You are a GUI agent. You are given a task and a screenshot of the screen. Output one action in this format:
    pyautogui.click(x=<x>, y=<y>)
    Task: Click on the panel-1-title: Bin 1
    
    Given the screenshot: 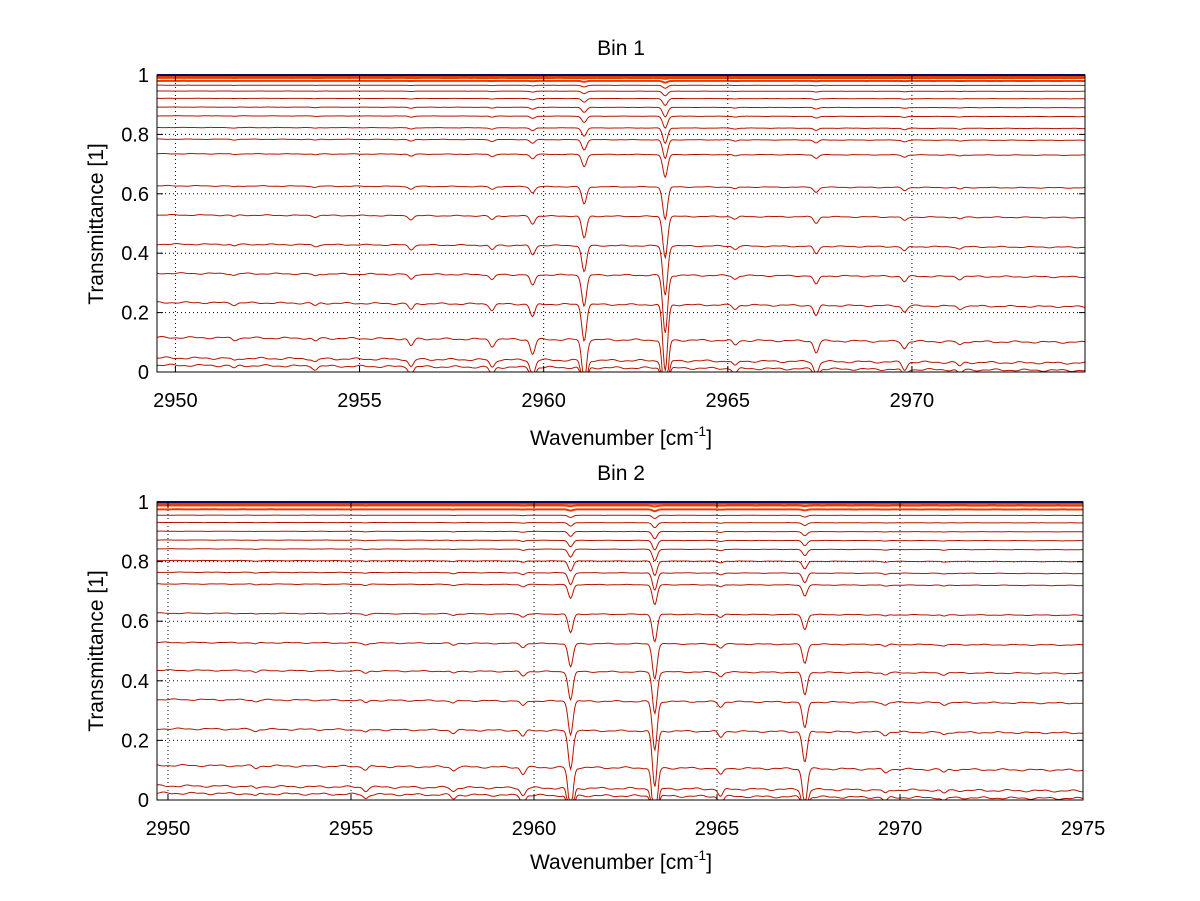 What is the action you would take?
    pyautogui.click(x=621, y=48)
    